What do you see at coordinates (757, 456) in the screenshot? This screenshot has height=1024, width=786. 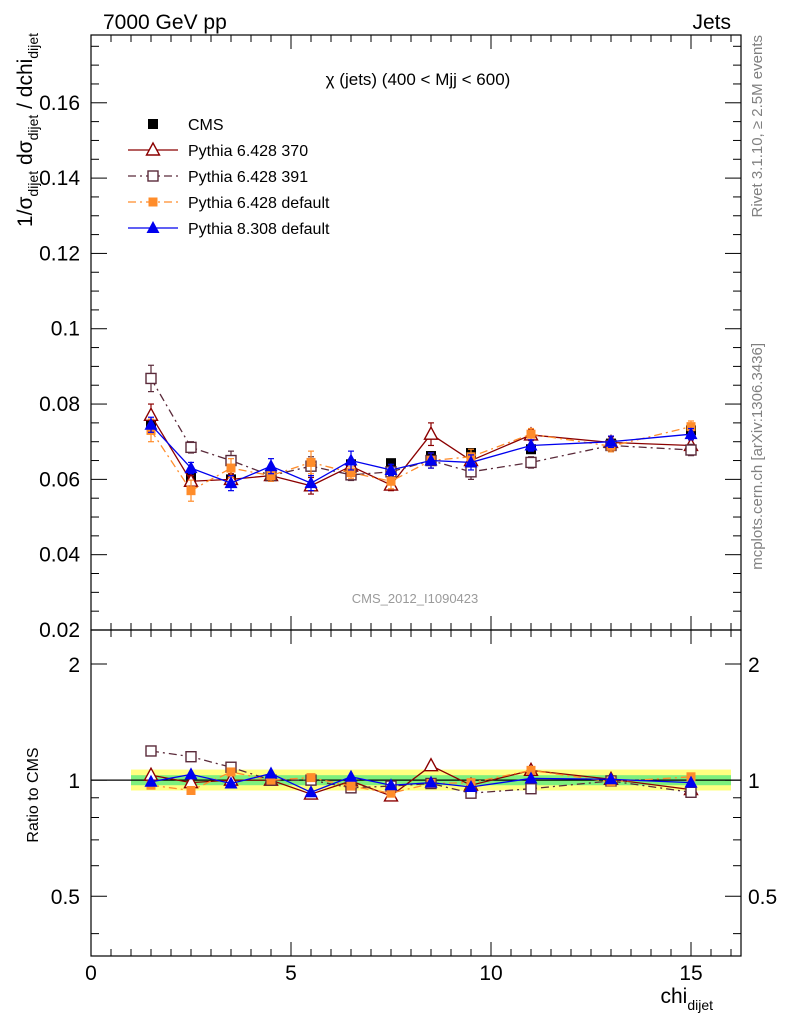 I see `side-label-mcplots: mcplots.cern.ch [arXiv:1306.3436]` at bounding box center [757, 456].